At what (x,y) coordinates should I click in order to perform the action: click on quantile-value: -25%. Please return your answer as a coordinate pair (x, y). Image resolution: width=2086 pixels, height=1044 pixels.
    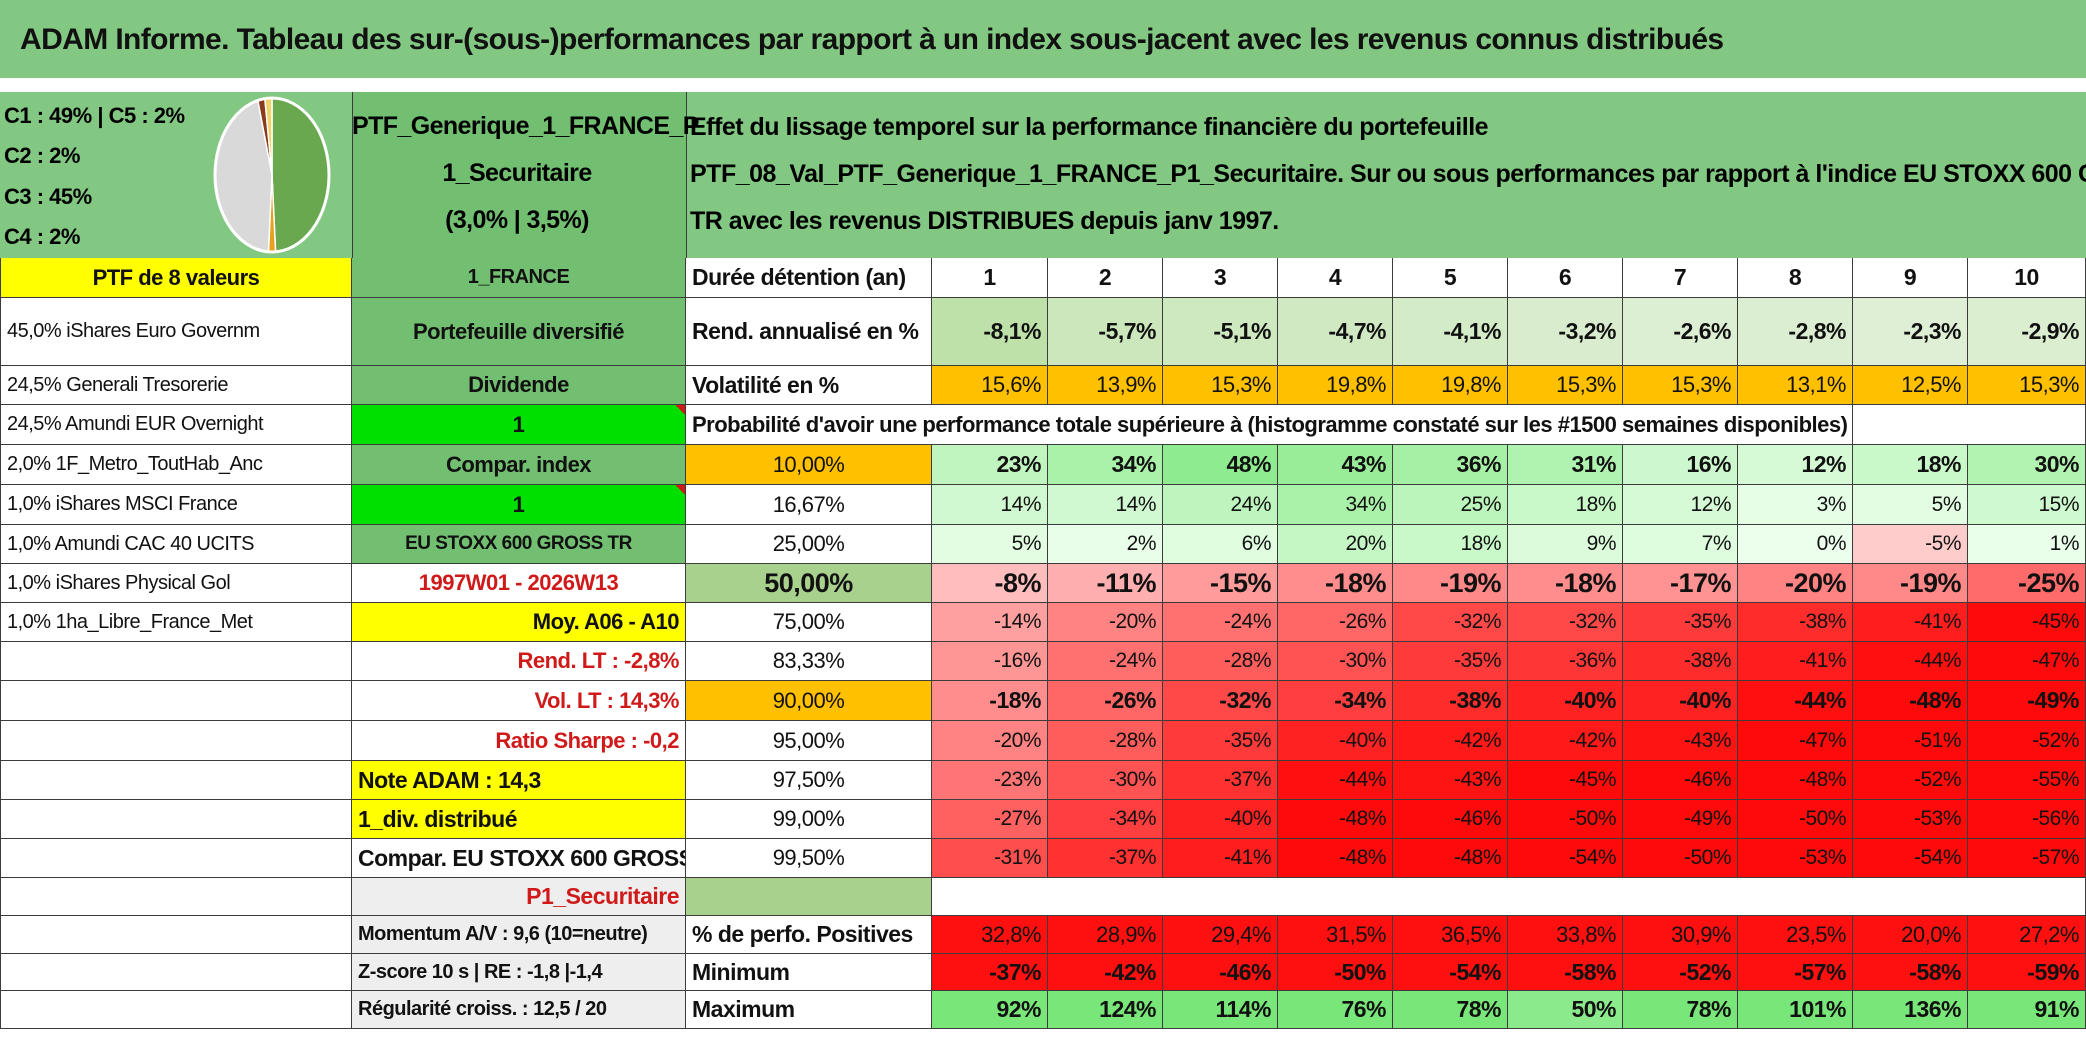
    Looking at the image, I should click on (2027, 583).